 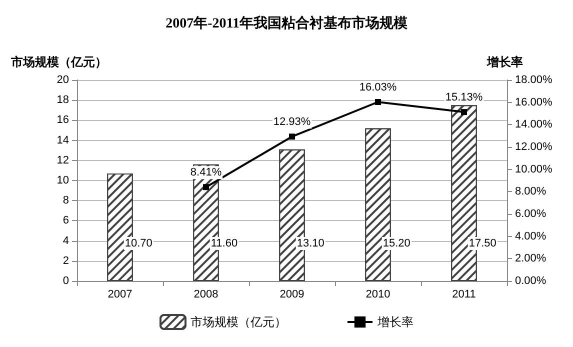 What do you see at coordinates (534, 124) in the screenshot?
I see `y2-tick-label: 14.00%` at bounding box center [534, 124].